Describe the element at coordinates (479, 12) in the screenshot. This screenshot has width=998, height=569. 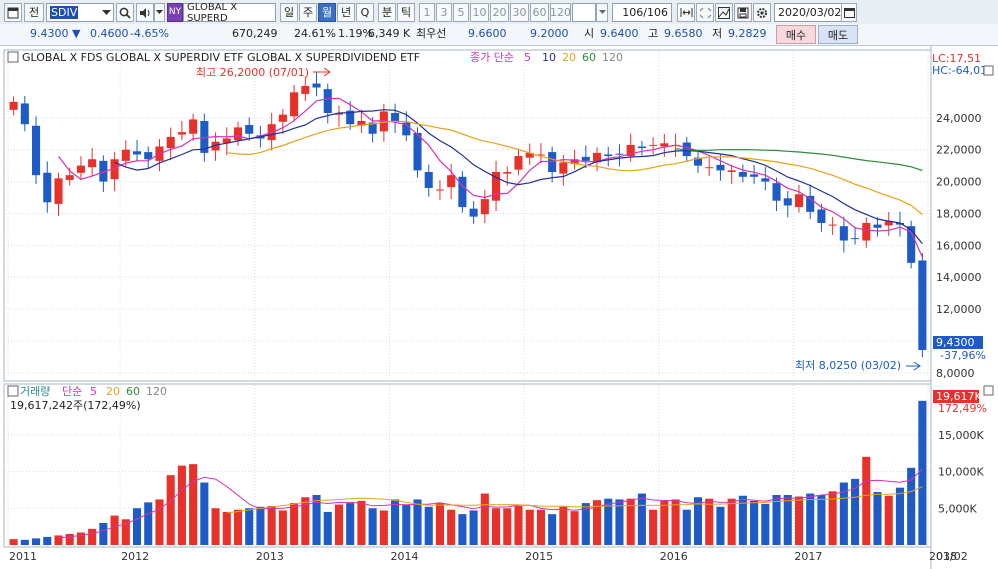
I see `interval-10-button: 10` at that location.